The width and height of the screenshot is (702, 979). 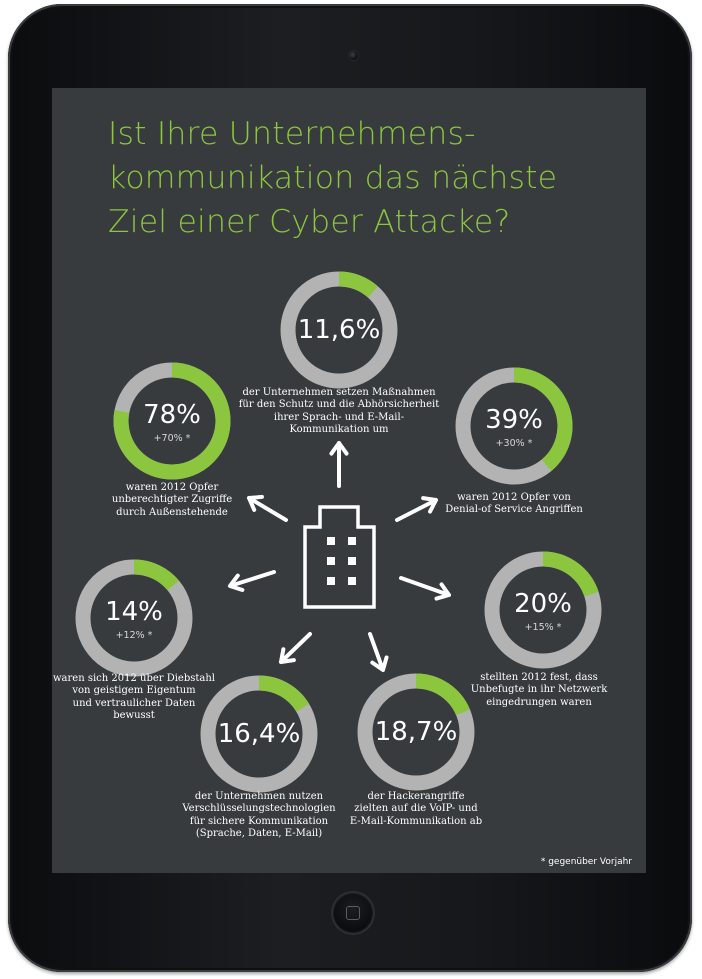 What do you see at coordinates (416, 509) in the screenshot?
I see `arrow-up-right-icon` at bounding box center [416, 509].